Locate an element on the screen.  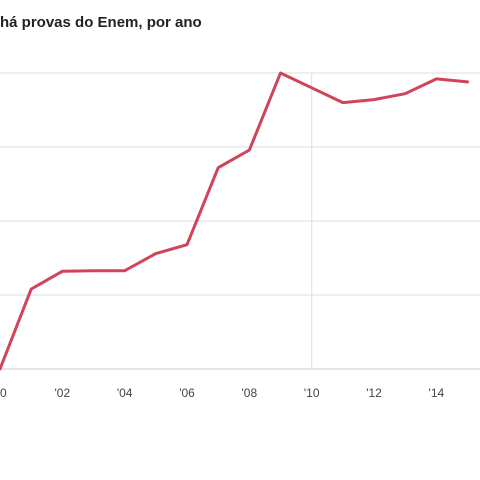
x-tick-label: '12 is located at coordinates (374, 393).